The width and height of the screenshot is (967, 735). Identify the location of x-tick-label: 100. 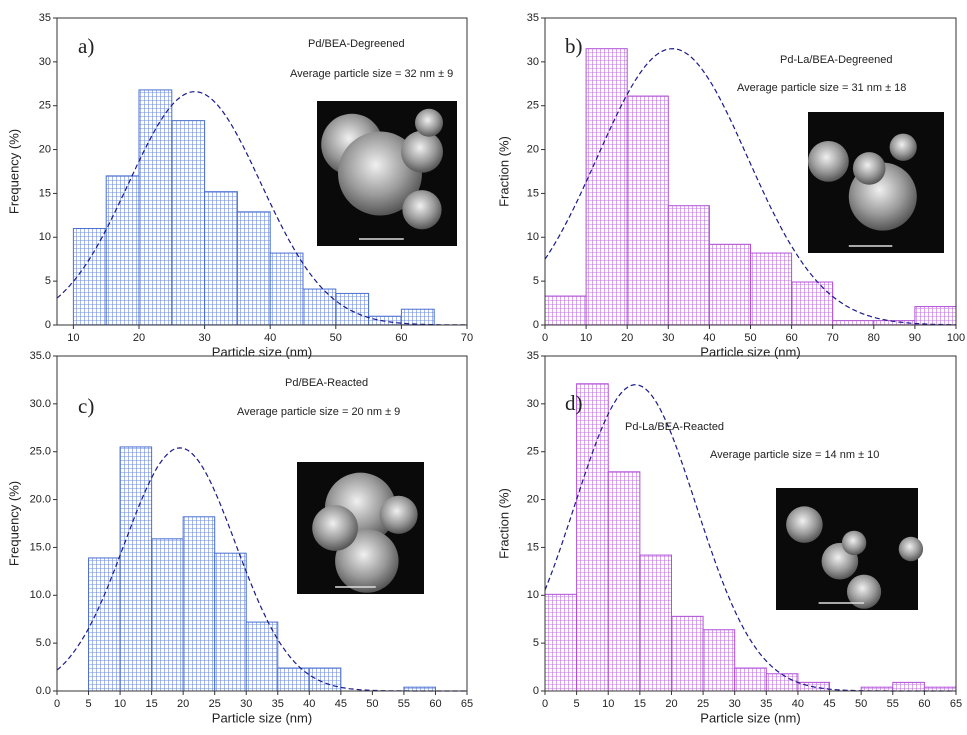
(956, 338).